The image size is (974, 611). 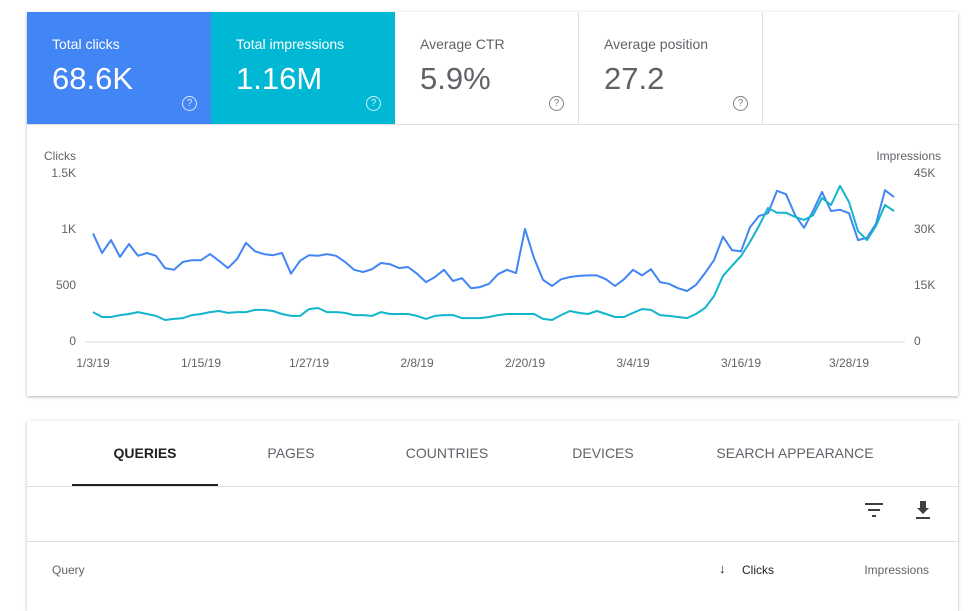 I want to click on y-tick-label: 1.5K, so click(x=63, y=173).